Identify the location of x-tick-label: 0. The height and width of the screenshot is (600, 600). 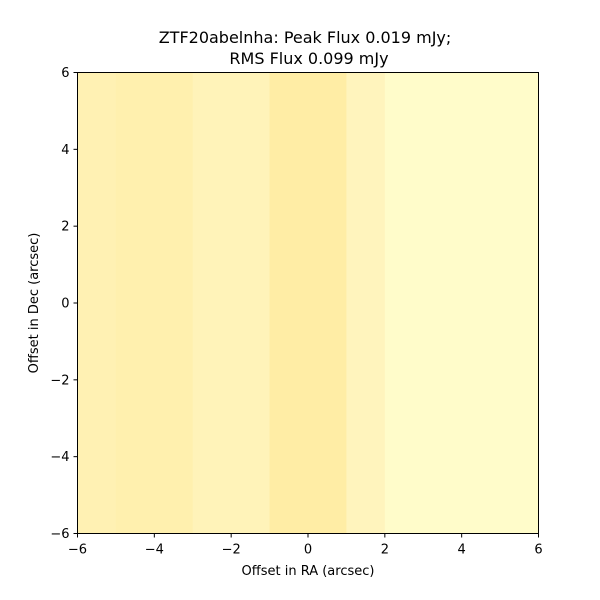
(308, 550).